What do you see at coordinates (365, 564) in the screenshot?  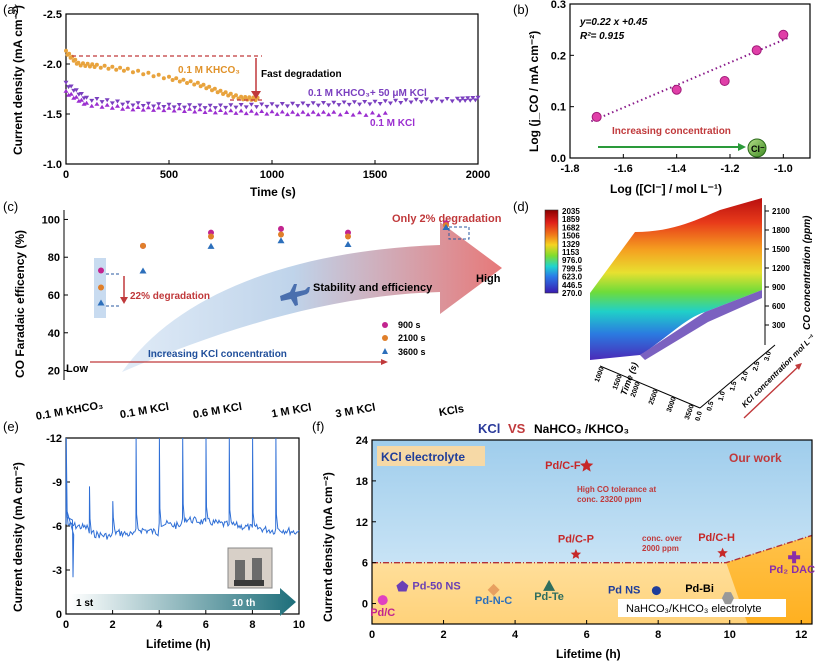 I see `f-ytick-label: 6` at bounding box center [365, 564].